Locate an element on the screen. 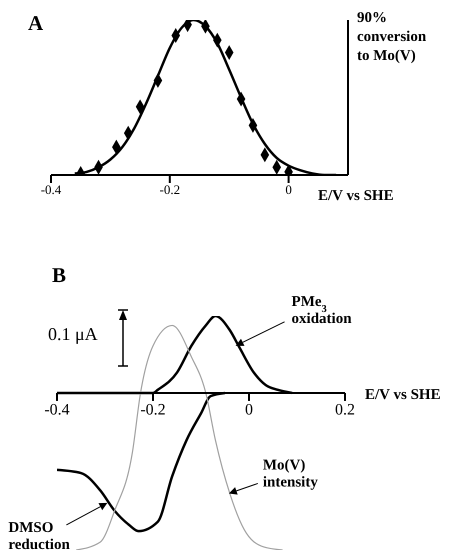 The image size is (459, 552). y-axis-title: 90% conversion to Mo(V) is located at coordinates (392, 37).